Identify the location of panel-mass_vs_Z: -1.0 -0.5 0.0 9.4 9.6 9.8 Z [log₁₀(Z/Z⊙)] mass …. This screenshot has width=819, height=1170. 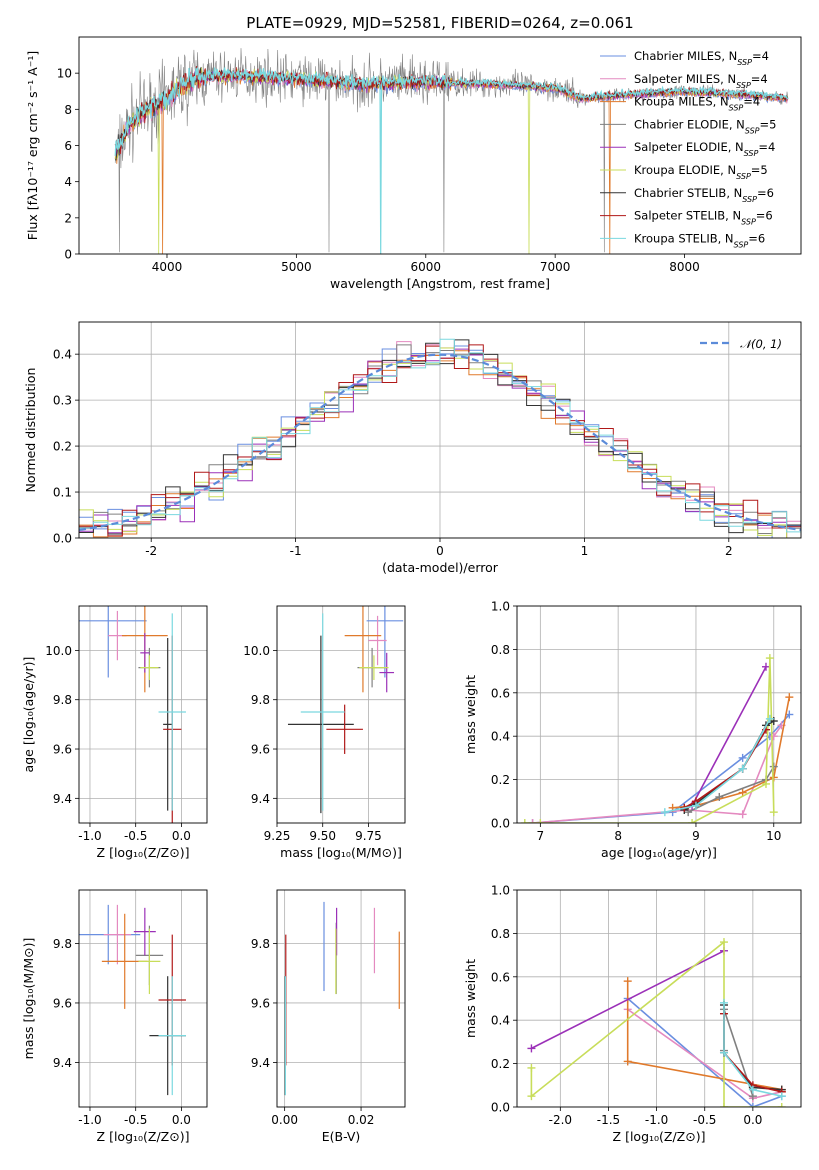
(114, 1016).